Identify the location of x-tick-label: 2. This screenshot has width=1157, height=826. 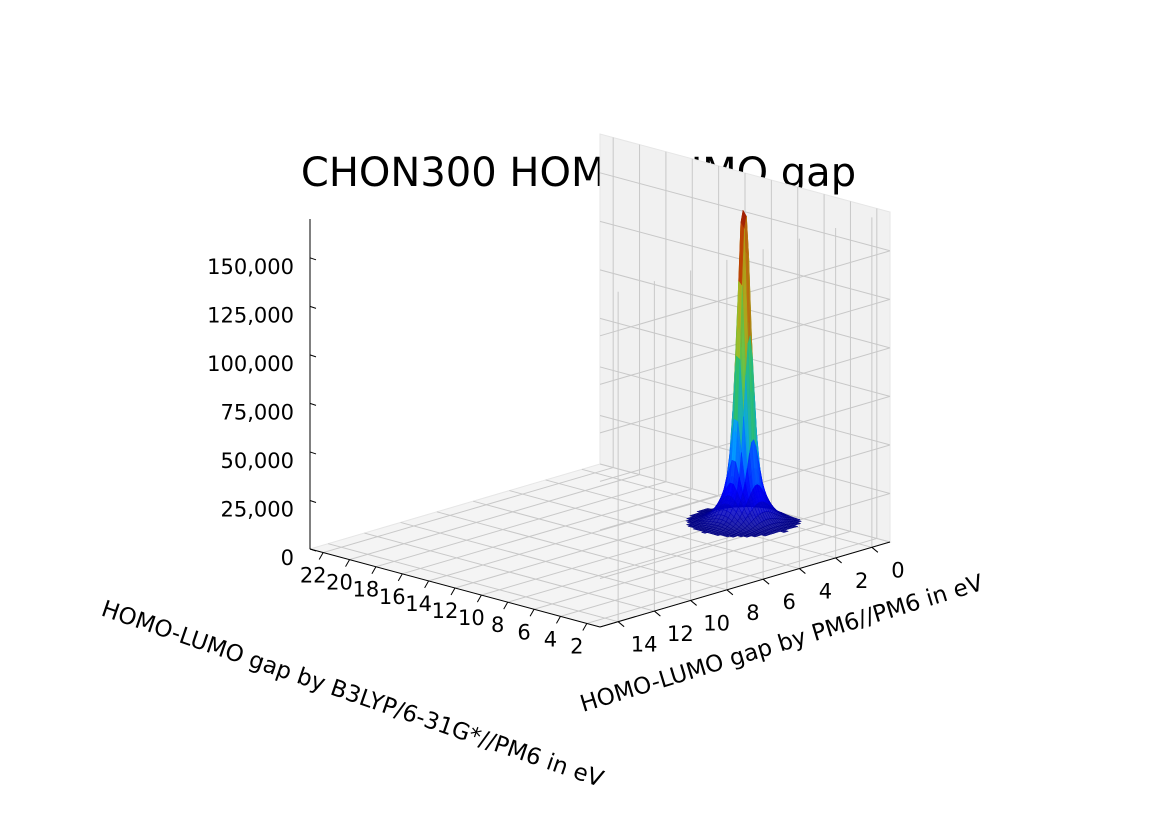
(576, 646).